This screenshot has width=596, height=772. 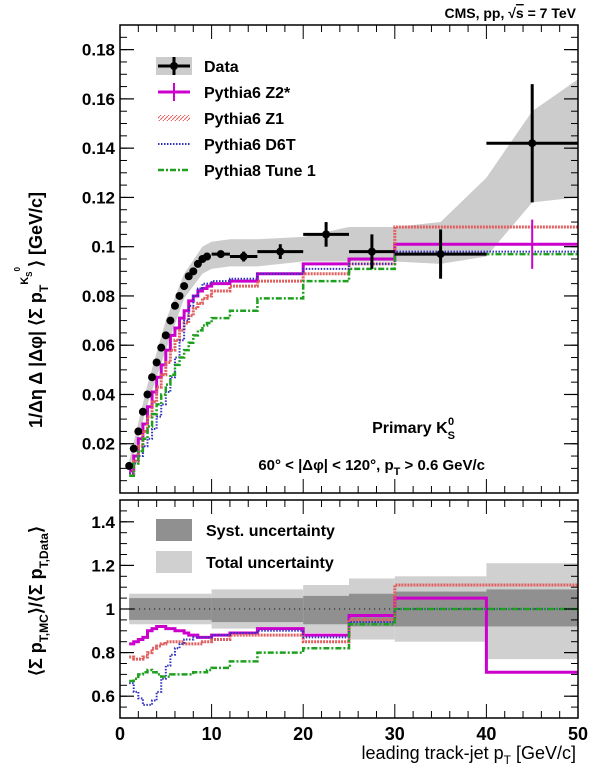 I want to click on x-tick-label: 50, so click(x=578, y=734).